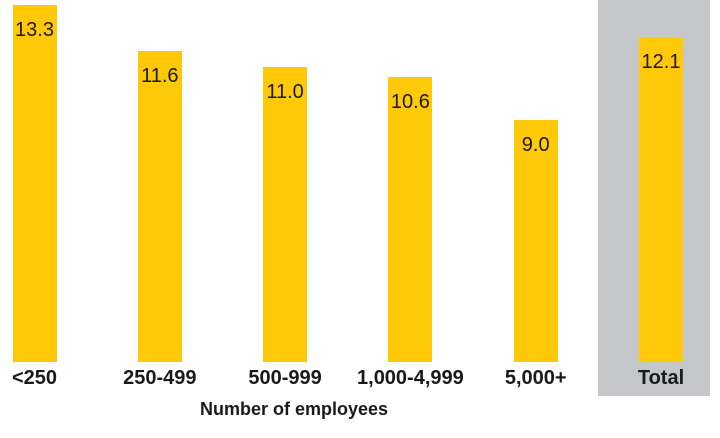  I want to click on bar-0: 13.3, so click(34, 183).